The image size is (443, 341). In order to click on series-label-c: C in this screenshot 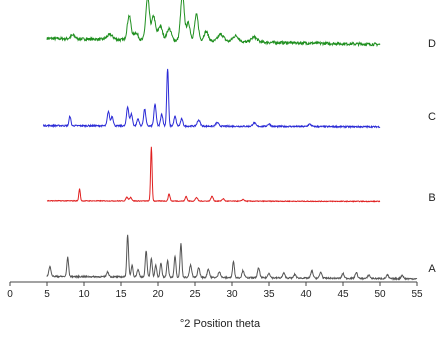, I will do `click(432, 117)`.